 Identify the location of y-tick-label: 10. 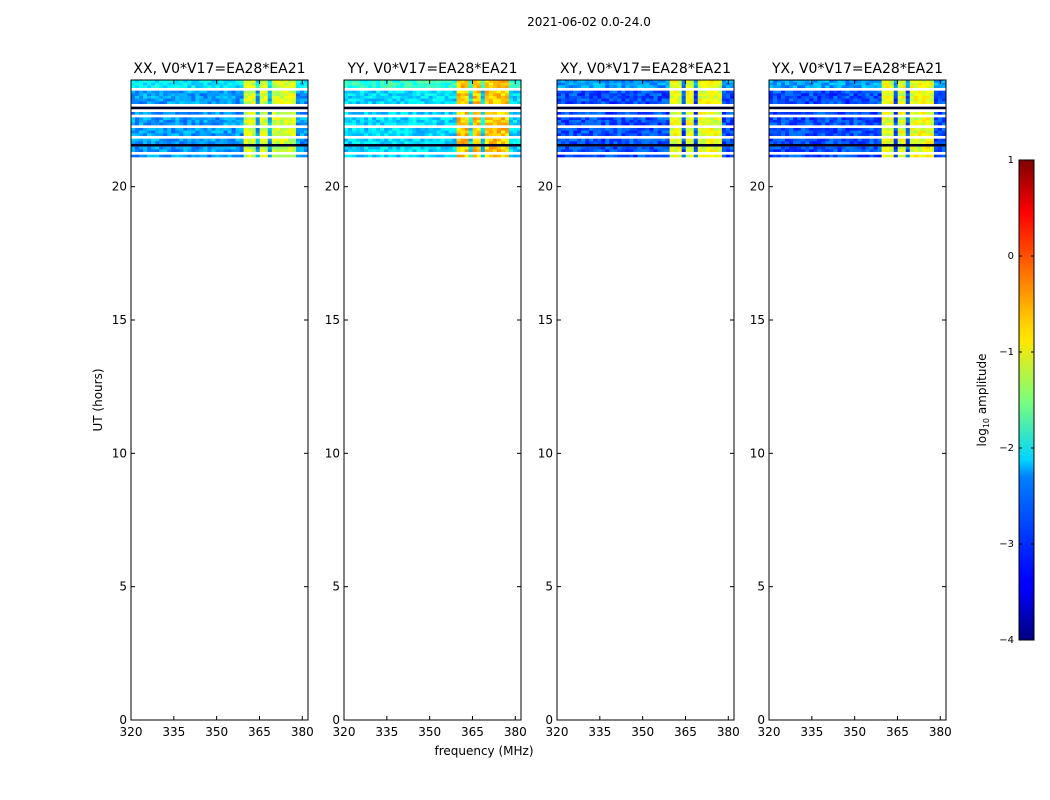
(757, 453).